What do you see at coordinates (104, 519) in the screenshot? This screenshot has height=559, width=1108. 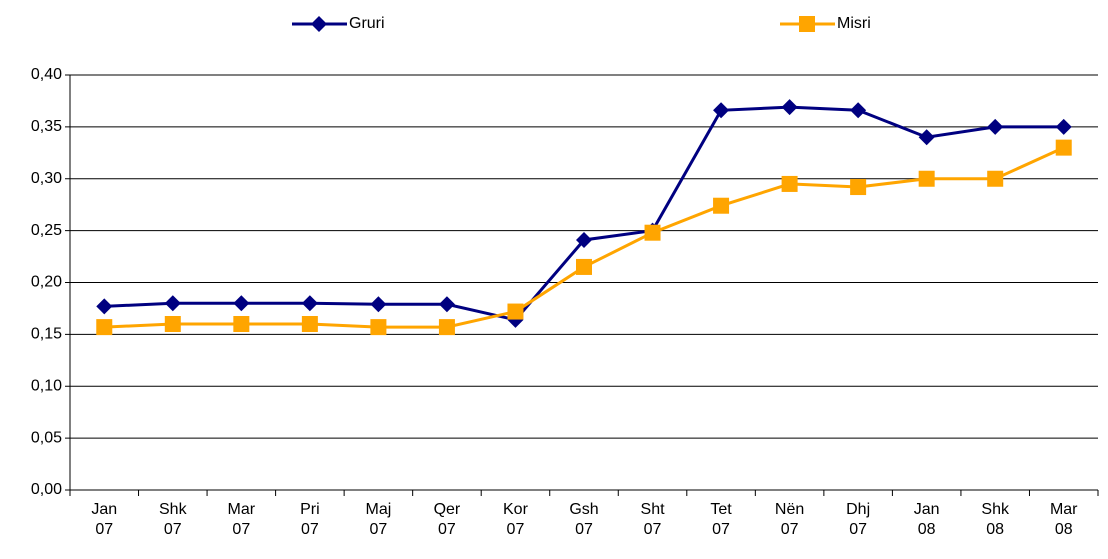 I see `x-tick-label: Jan 07` at bounding box center [104, 519].